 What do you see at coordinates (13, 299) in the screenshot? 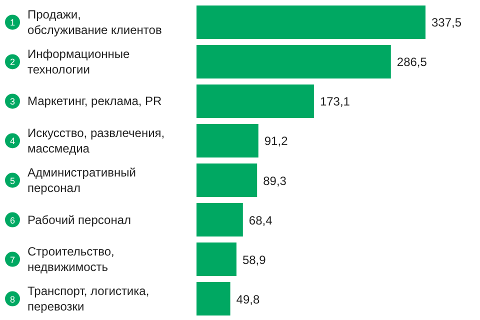
I see `text: 8` at bounding box center [13, 299].